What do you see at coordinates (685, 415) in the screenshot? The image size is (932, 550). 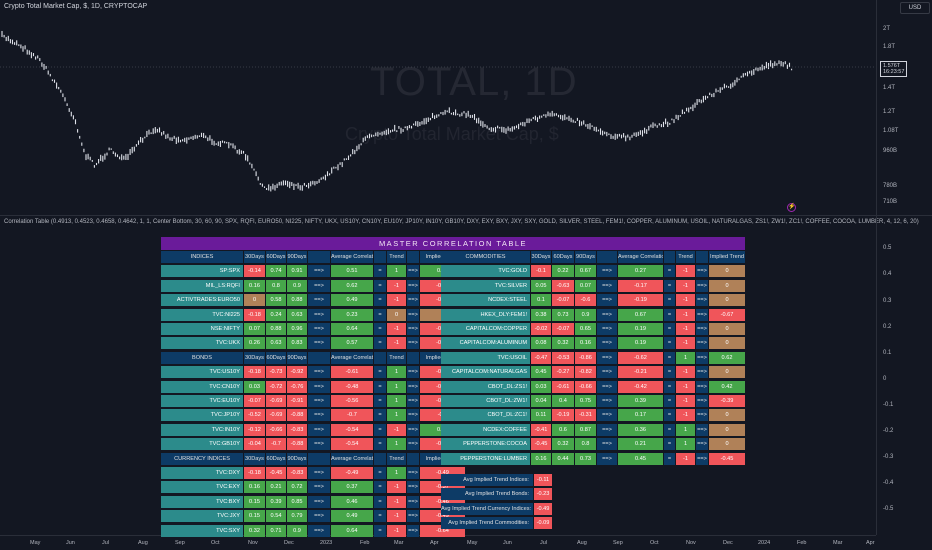 I see `trend-cell: -1` at bounding box center [685, 415].